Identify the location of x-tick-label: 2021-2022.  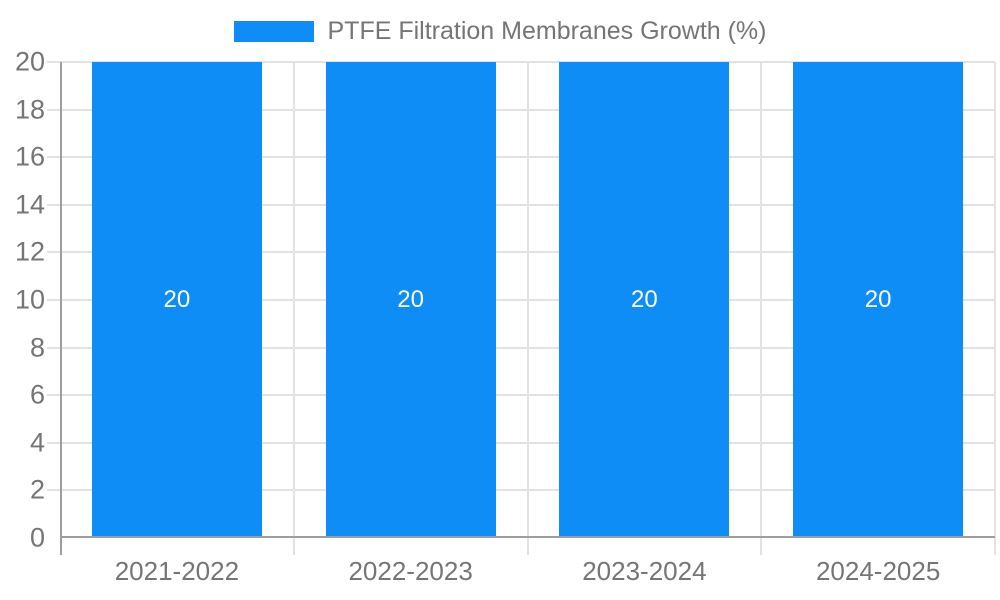
(177, 571).